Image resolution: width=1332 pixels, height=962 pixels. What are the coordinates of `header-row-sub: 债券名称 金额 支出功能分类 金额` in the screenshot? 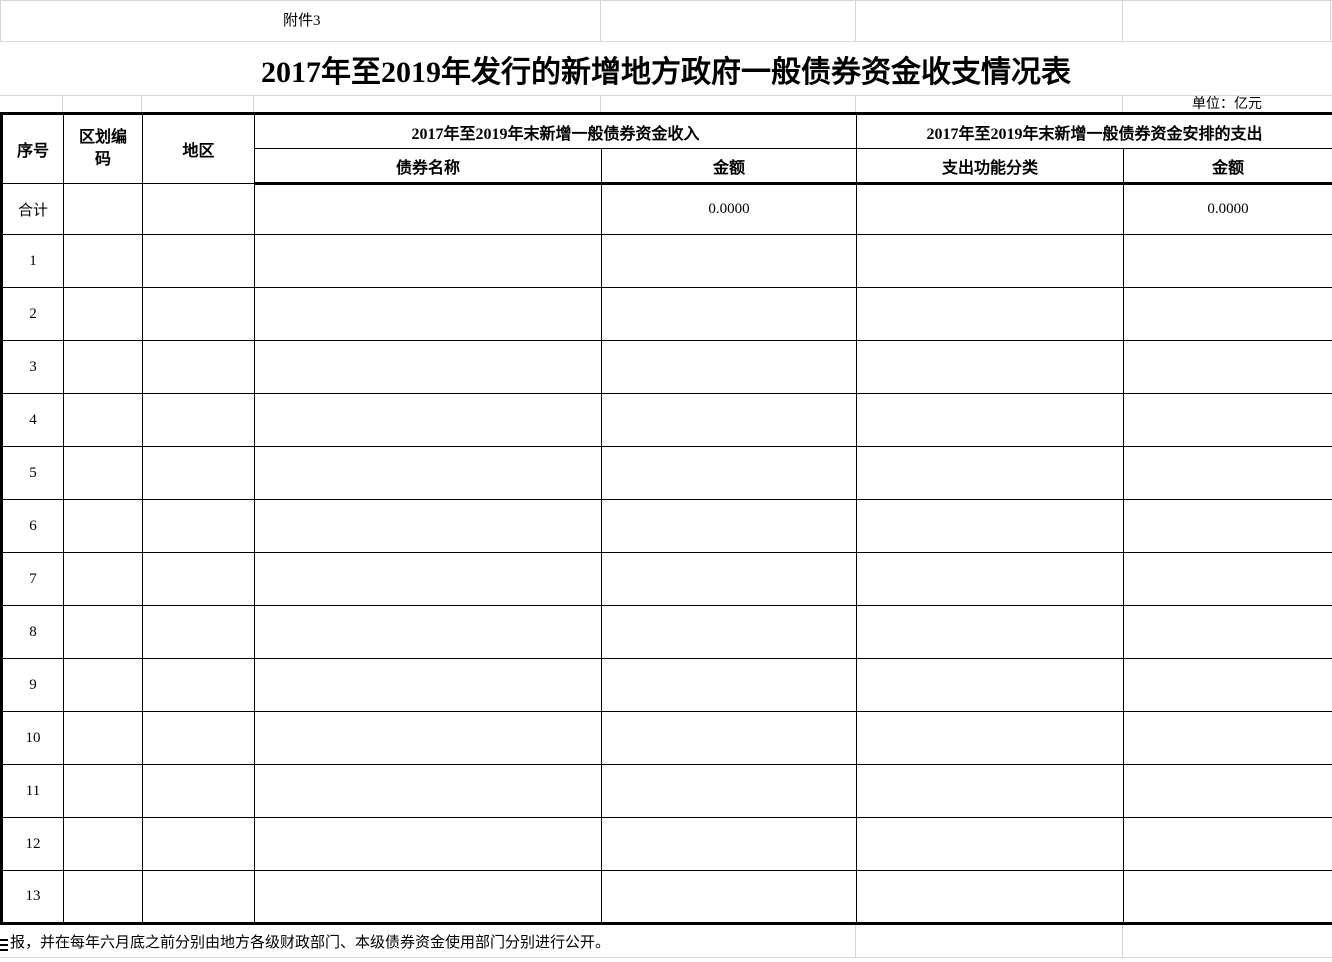 It's located at (667, 166).